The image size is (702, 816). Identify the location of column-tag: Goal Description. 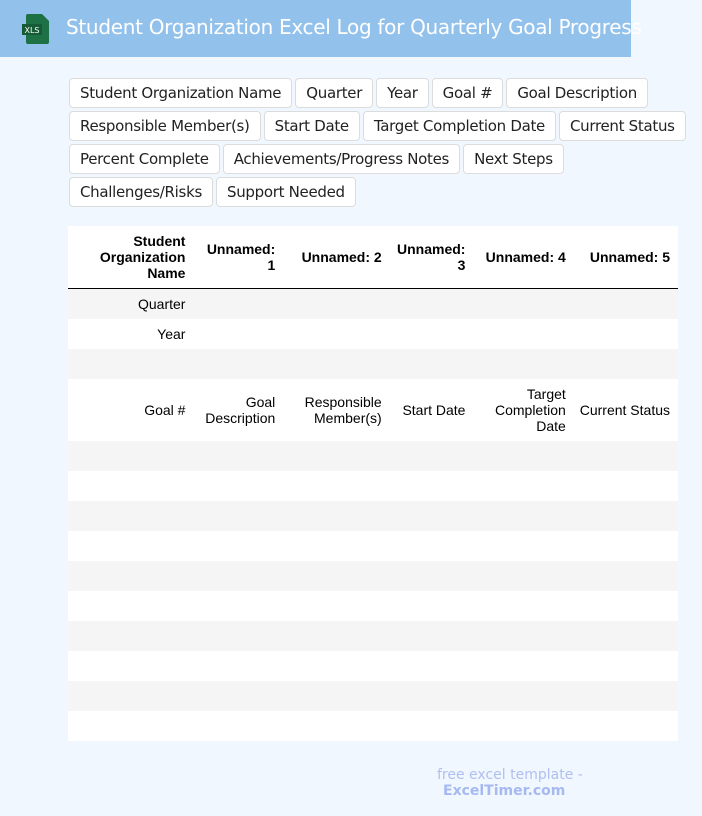
(577, 93).